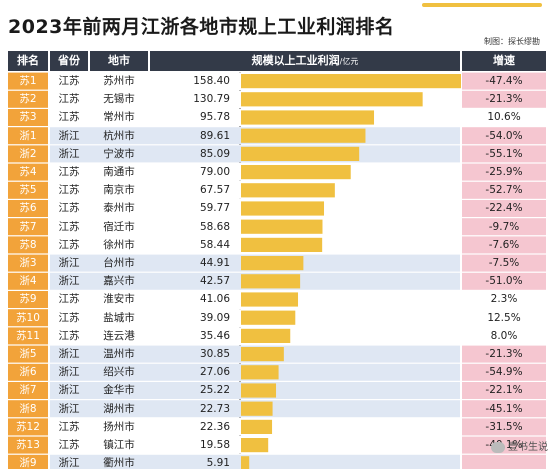 The height and width of the screenshot is (473, 554). What do you see at coordinates (119, 263) in the screenshot?
I see `city-label: 台州市` at bounding box center [119, 263].